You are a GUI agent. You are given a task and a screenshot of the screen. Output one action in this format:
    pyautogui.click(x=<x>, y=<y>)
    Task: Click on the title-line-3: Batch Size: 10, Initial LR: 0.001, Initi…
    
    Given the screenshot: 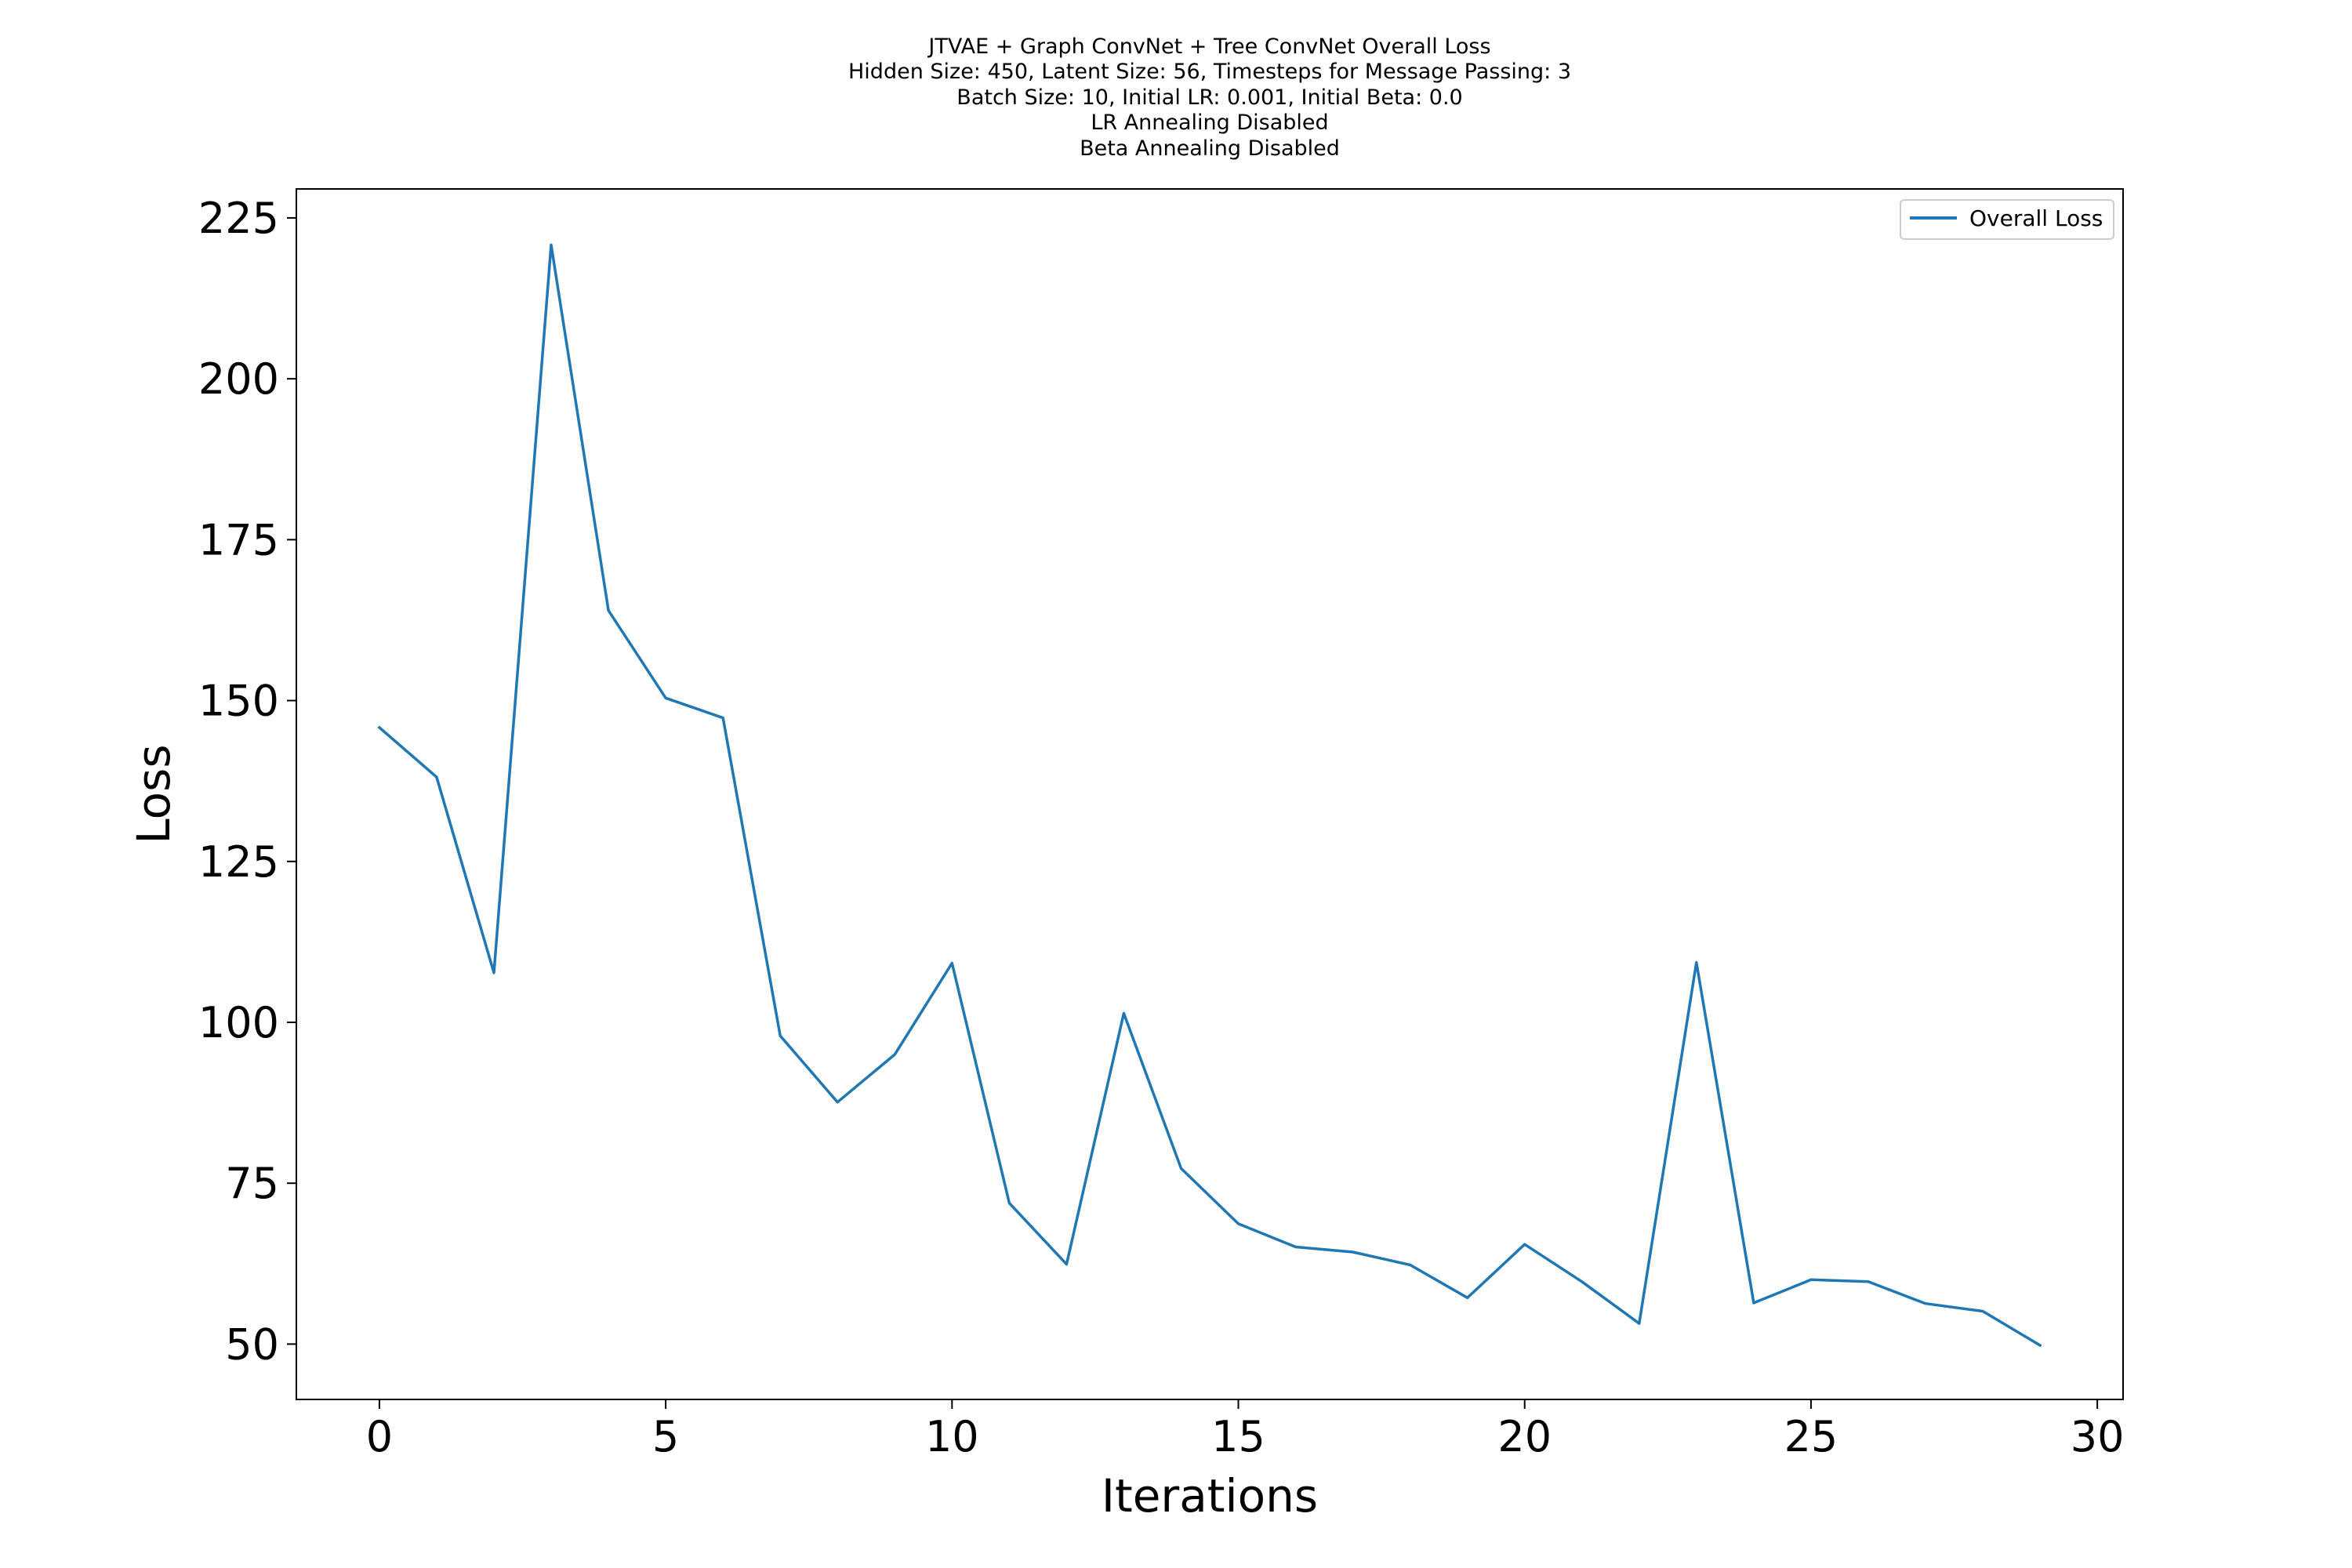 What is the action you would take?
    pyautogui.click(x=1209, y=97)
    